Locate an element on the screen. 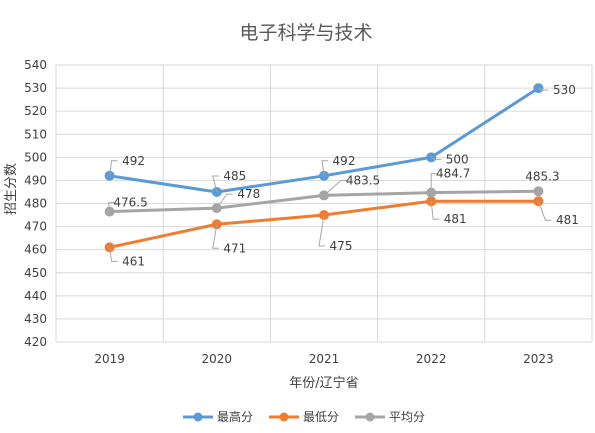 The height and width of the screenshot is (433, 595). data-label: 475 is located at coordinates (341, 246).